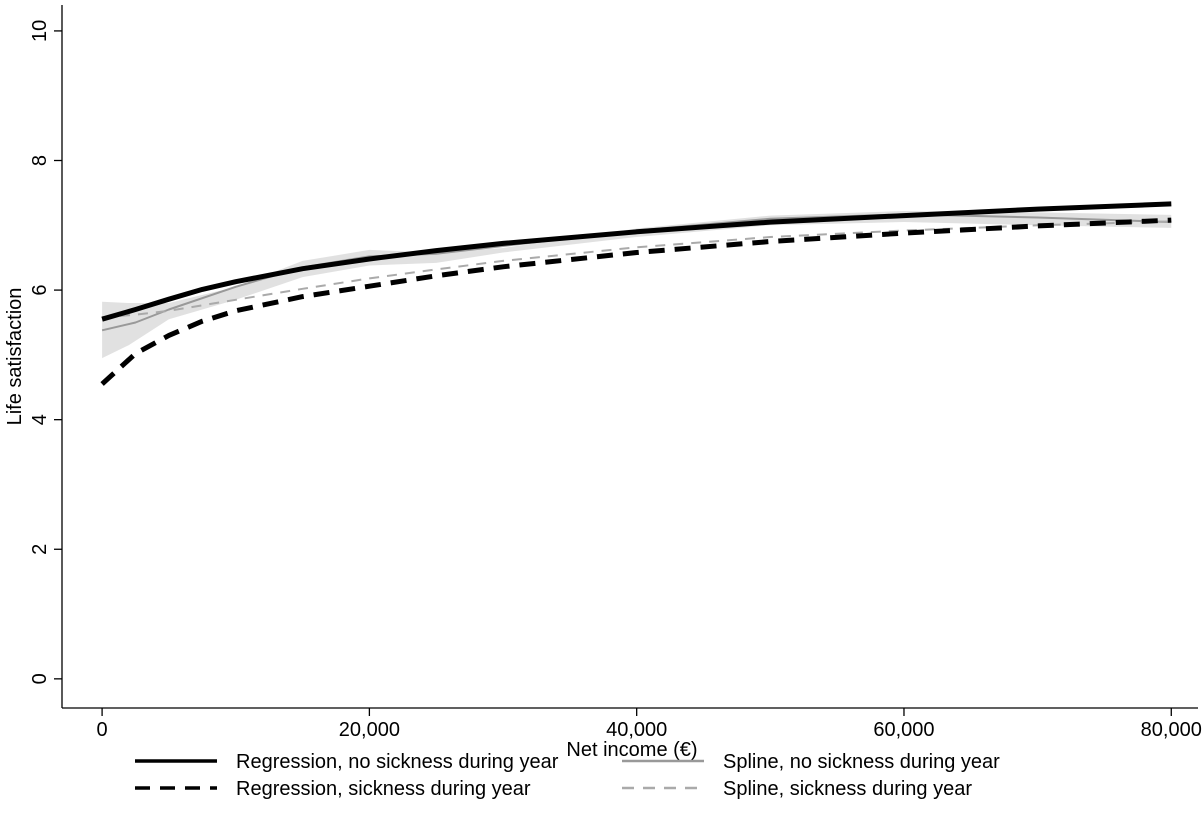 Image resolution: width=1203 pixels, height=833 pixels. I want to click on legend-label-3: Spline, no sickness during year, so click(861, 762).